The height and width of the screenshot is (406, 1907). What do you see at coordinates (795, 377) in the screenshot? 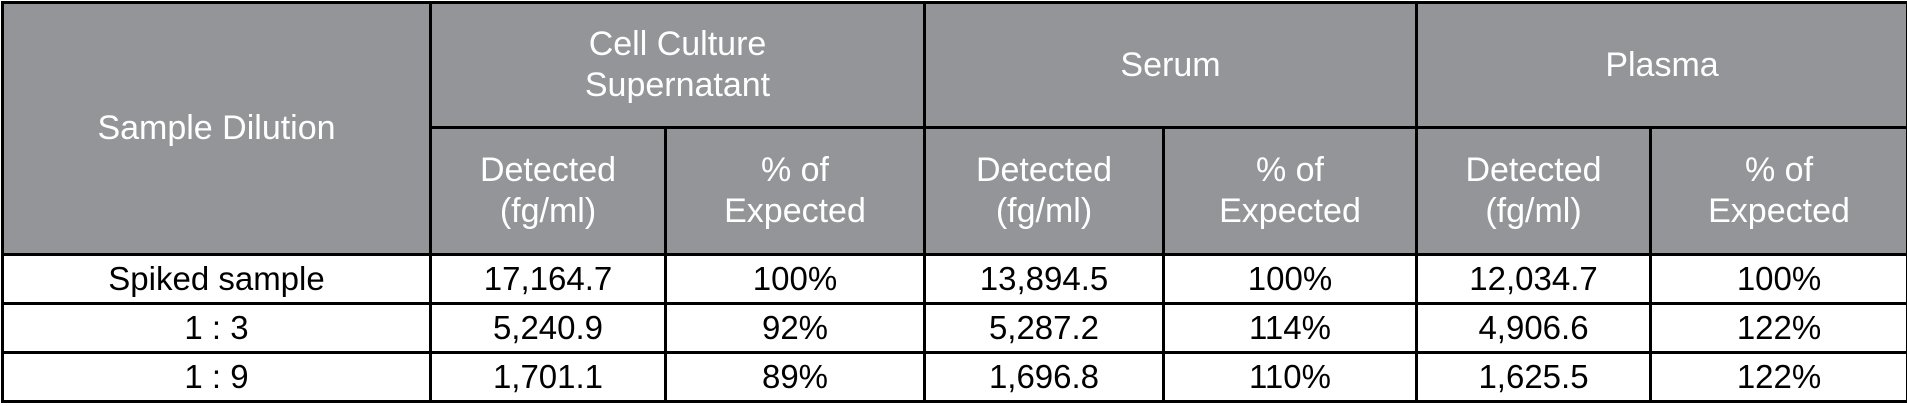
I see `data-cell: 89%` at bounding box center [795, 377].